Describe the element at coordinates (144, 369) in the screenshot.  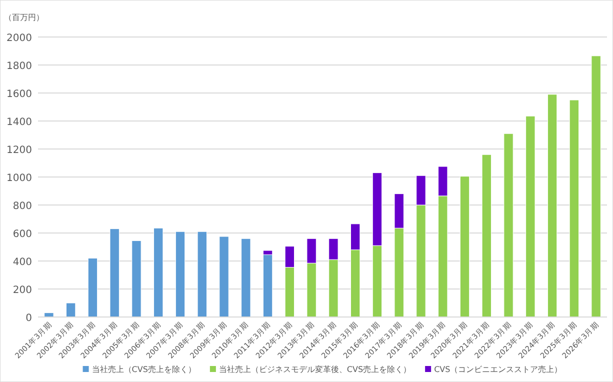
I see `legend-label: 当社売上（CVS売上を除く）` at that location.